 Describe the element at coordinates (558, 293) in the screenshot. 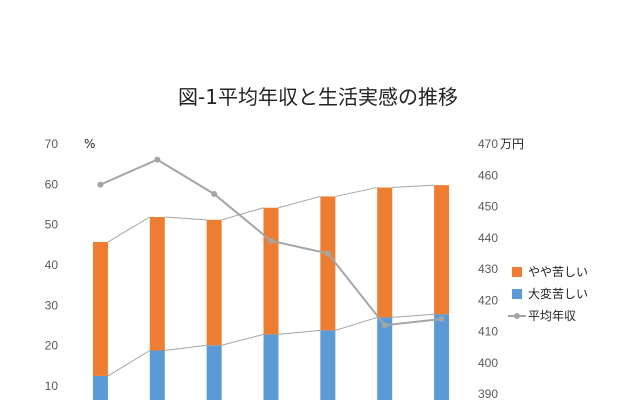

I see `legend-label: 大変苦しい` at that location.